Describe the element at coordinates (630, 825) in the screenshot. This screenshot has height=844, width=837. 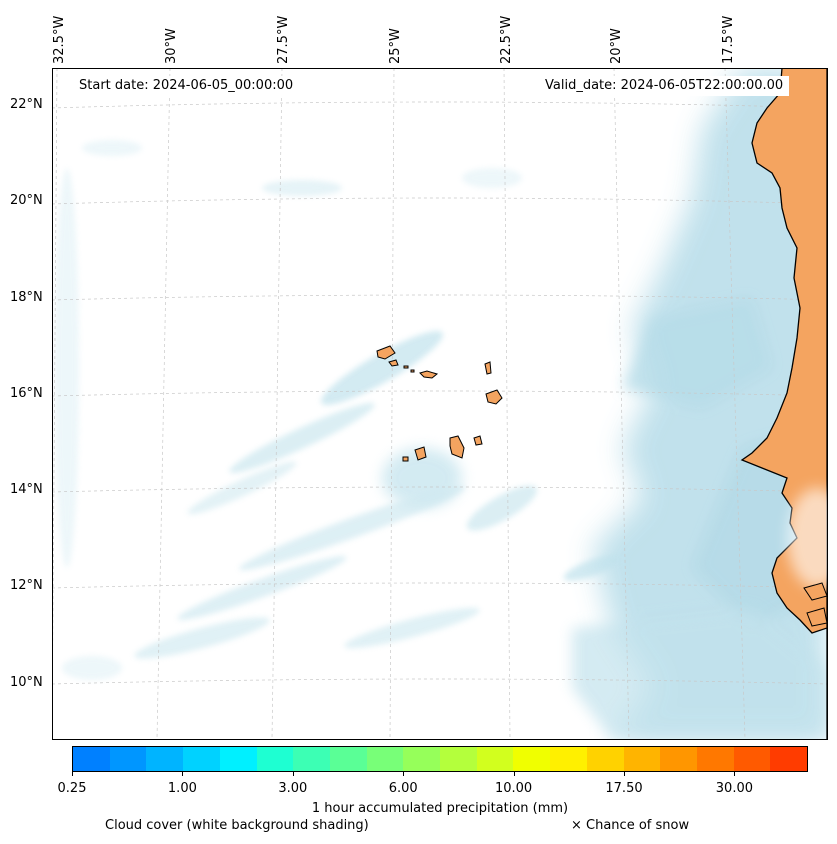
I see `snow-legend: × Chance of snow` at that location.